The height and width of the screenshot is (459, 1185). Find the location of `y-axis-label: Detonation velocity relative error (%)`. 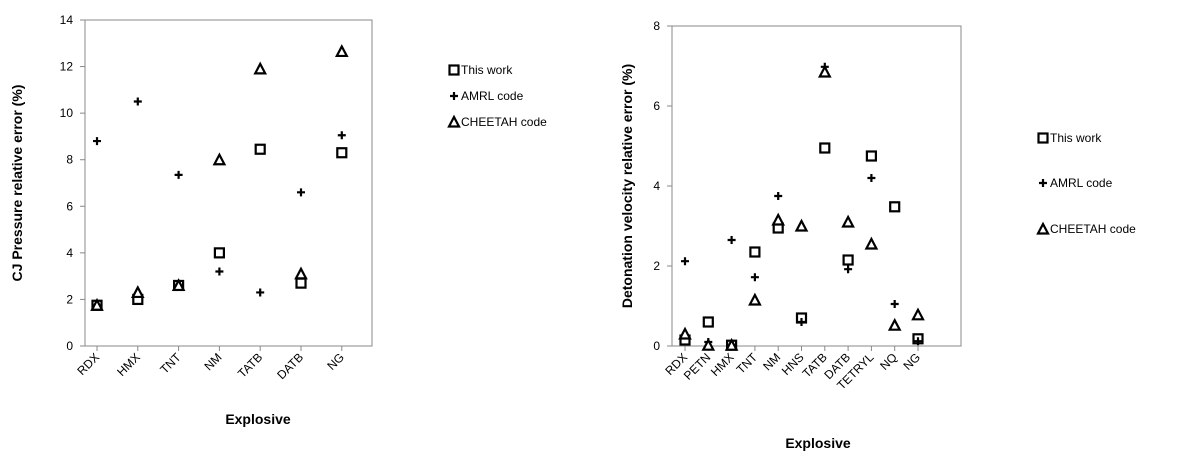

y-axis-label: Detonation velocity relative error (%) is located at coordinates (627, 186).